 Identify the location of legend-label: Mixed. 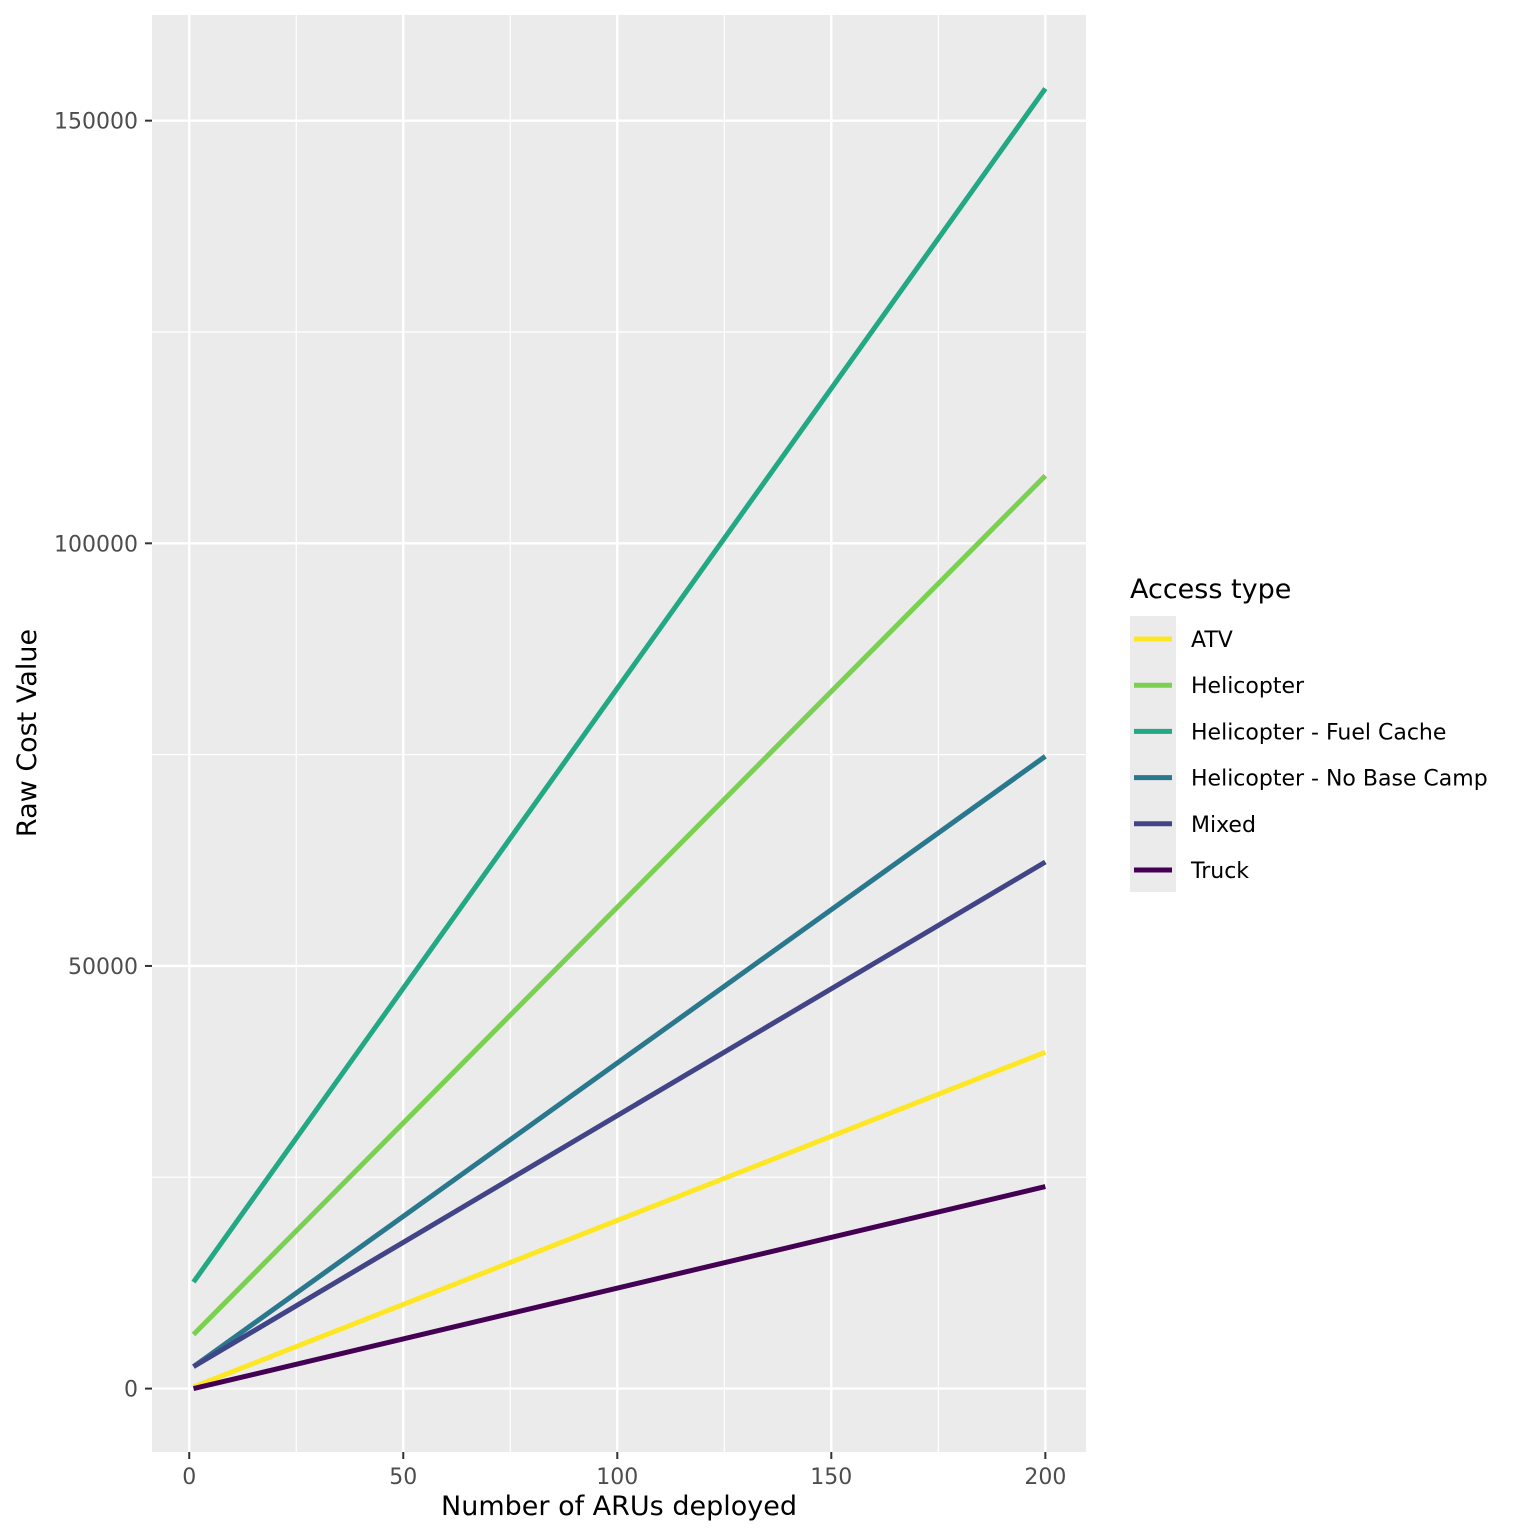
(1223, 825).